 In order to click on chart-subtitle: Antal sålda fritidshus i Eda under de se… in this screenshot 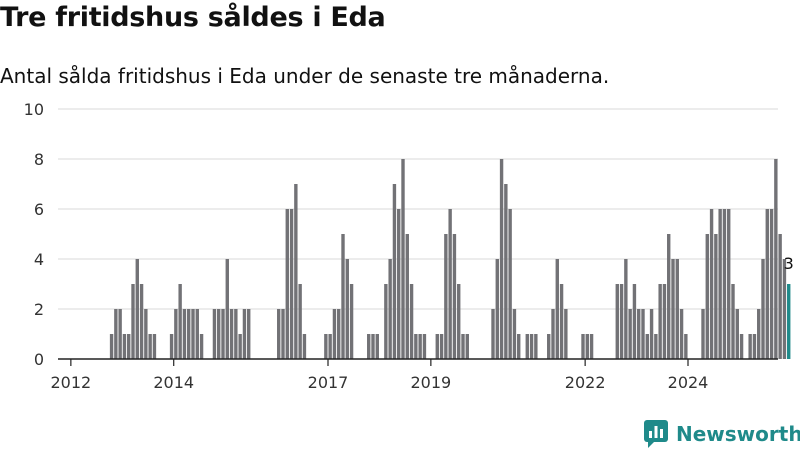, I will do `click(305, 76)`.